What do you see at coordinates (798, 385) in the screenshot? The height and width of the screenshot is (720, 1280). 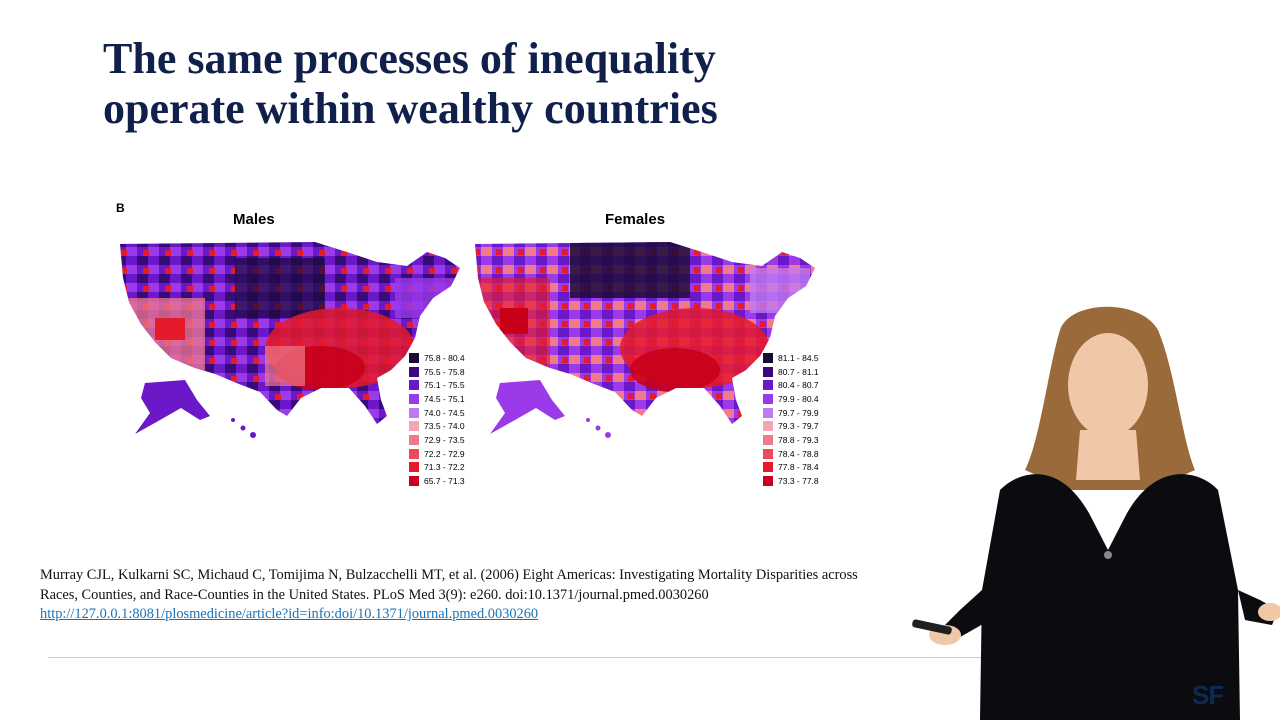 I see `legend-label: 80.4 - 80.7` at bounding box center [798, 385].